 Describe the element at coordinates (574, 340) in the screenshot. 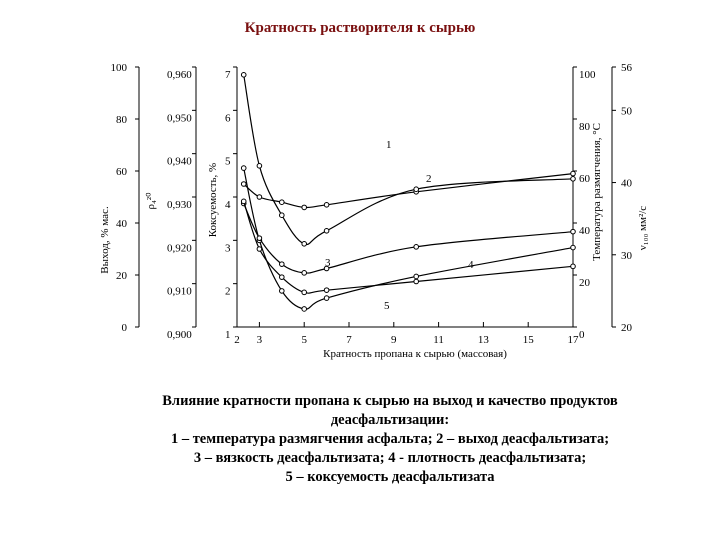

I see `x-tick-label: 17` at that location.